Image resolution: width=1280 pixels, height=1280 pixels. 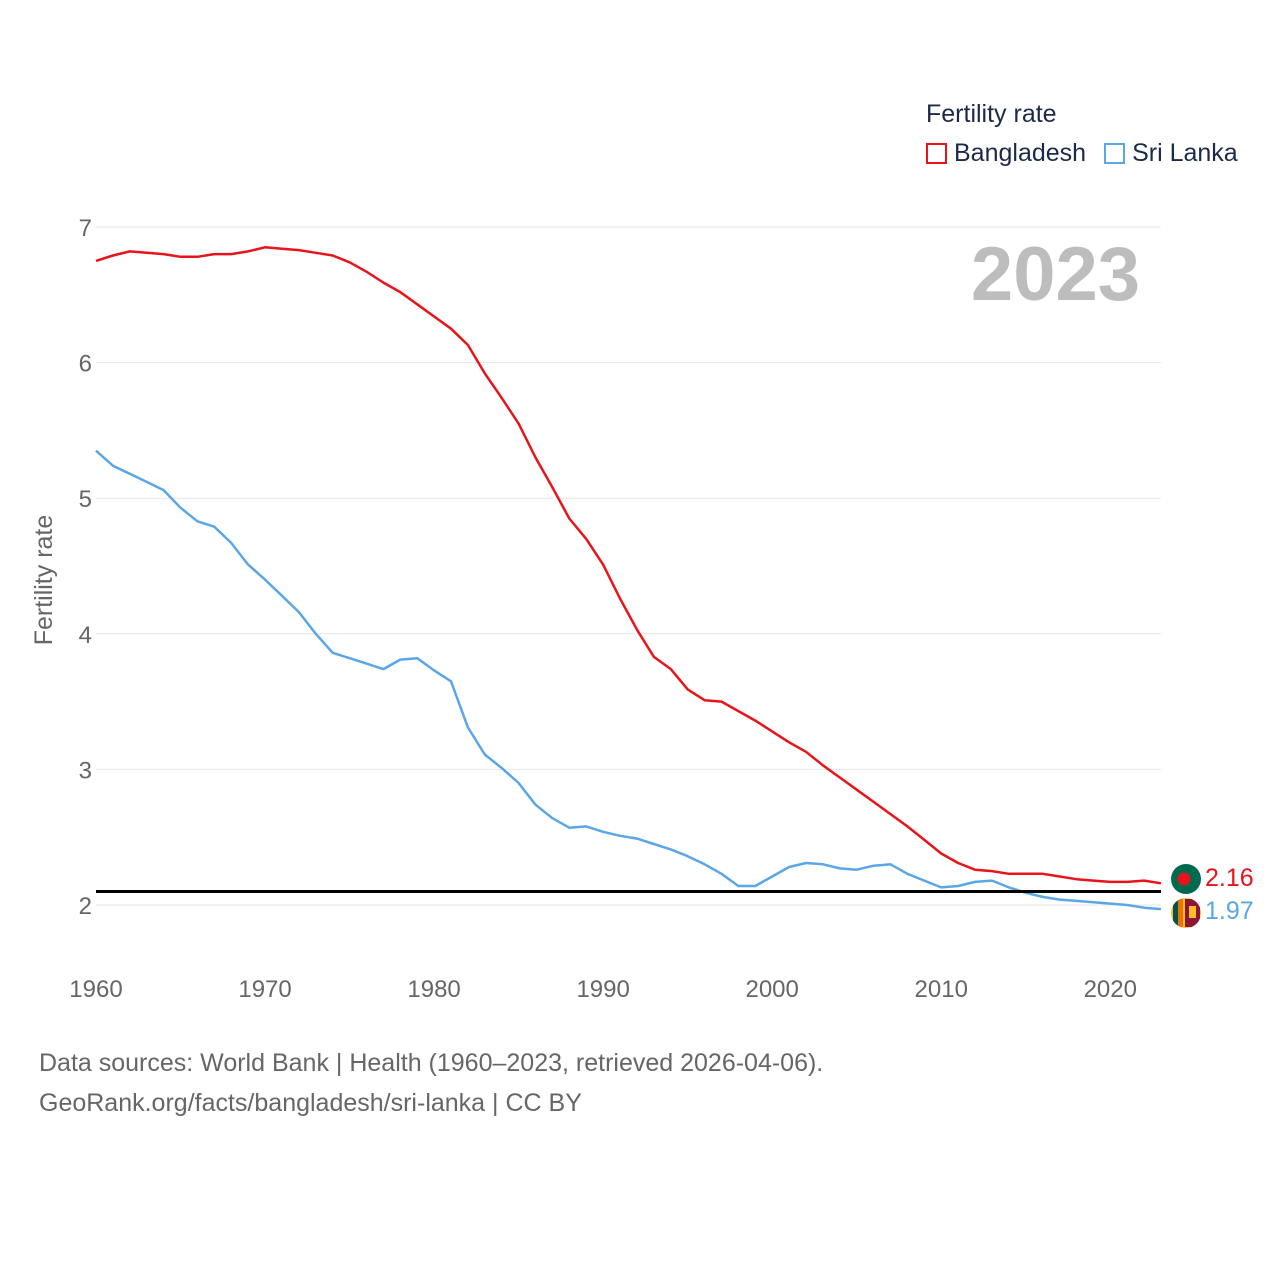 I want to click on bangladesh-flag-disc, so click(x=1184, y=879).